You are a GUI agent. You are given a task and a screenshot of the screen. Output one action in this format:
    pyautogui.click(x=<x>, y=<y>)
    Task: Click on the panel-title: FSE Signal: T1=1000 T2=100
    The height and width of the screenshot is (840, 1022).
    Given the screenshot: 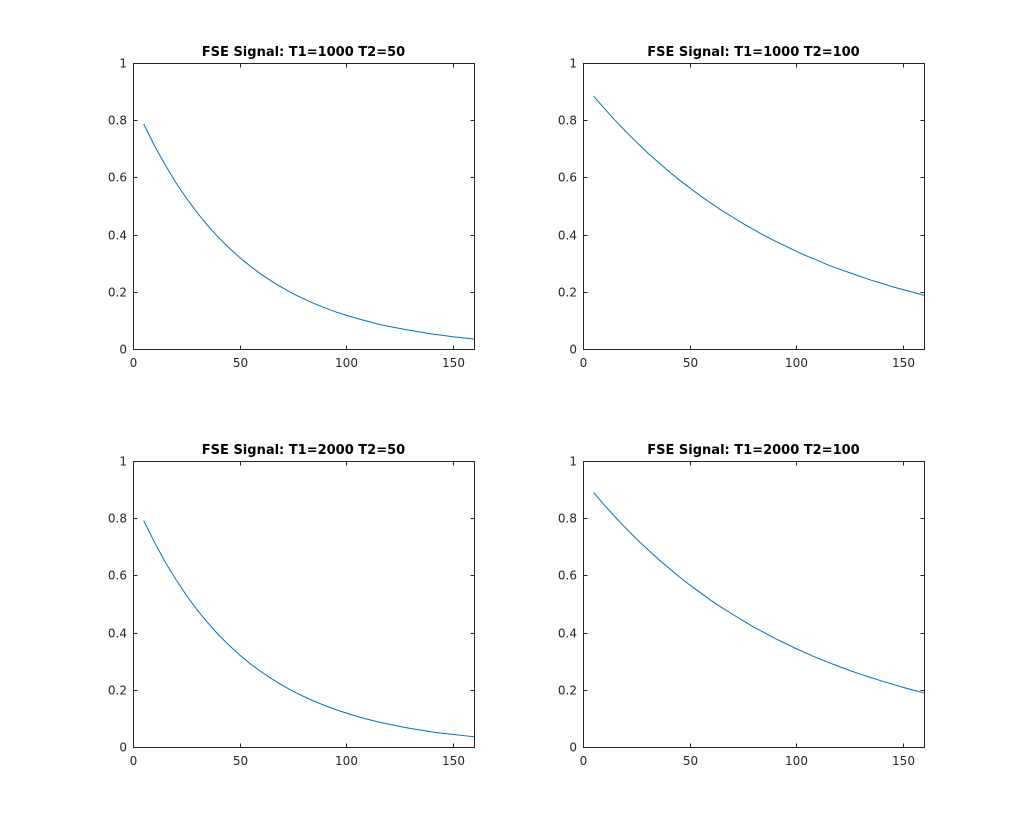 What is the action you would take?
    pyautogui.click(x=753, y=52)
    